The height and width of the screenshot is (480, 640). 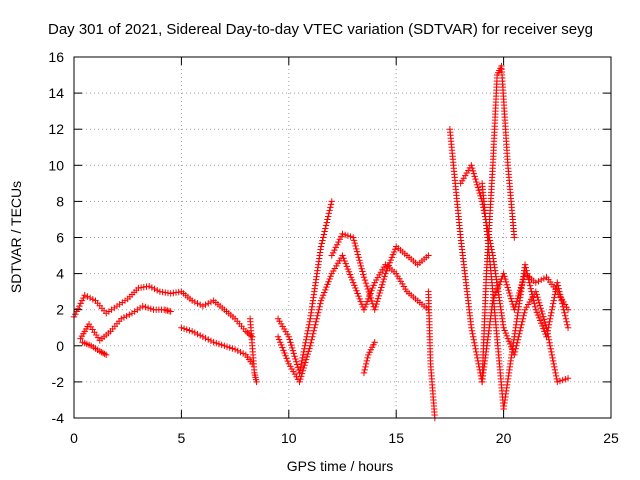 I want to click on y-tick-label: 2, so click(x=60, y=310).